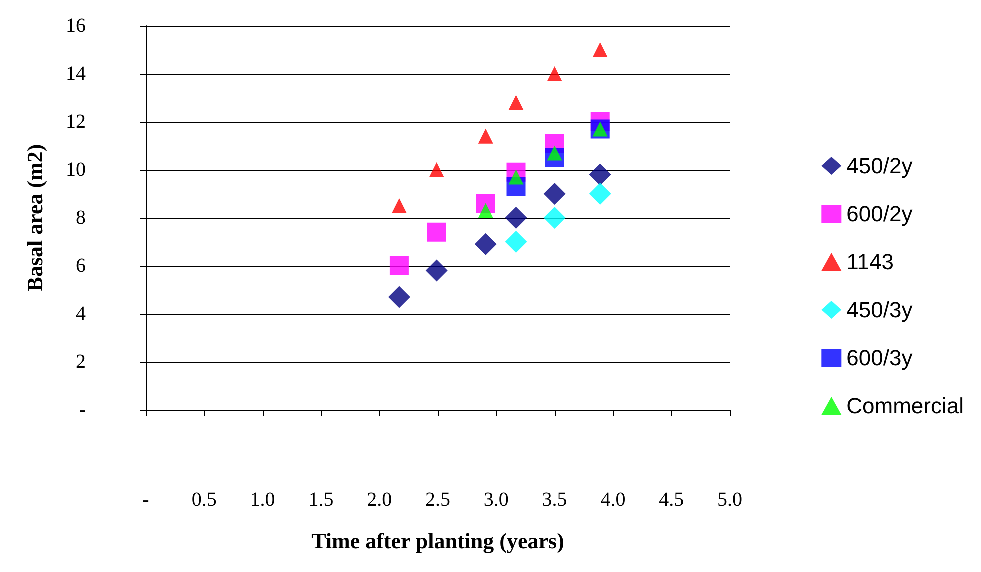 This screenshot has height=572, width=981. I want to click on x-tick-label: 4.0, so click(613, 500).